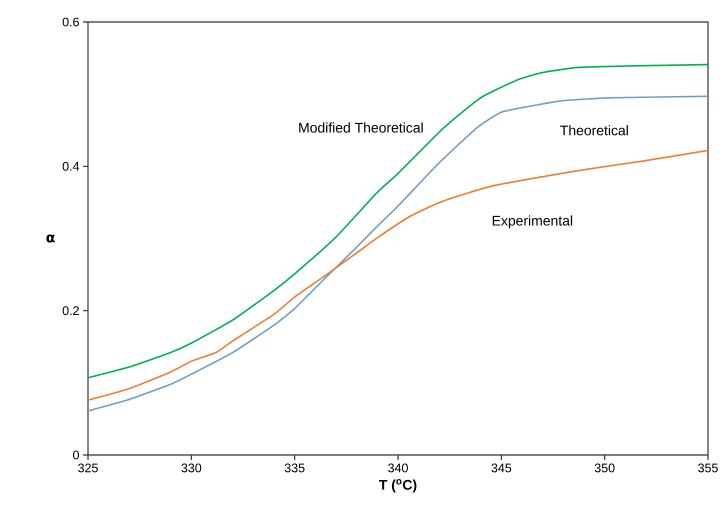 This screenshot has height=527, width=726. What do you see at coordinates (397, 486) in the screenshot?
I see `x-axis-title: T ($^{o}$C)` at bounding box center [397, 486].